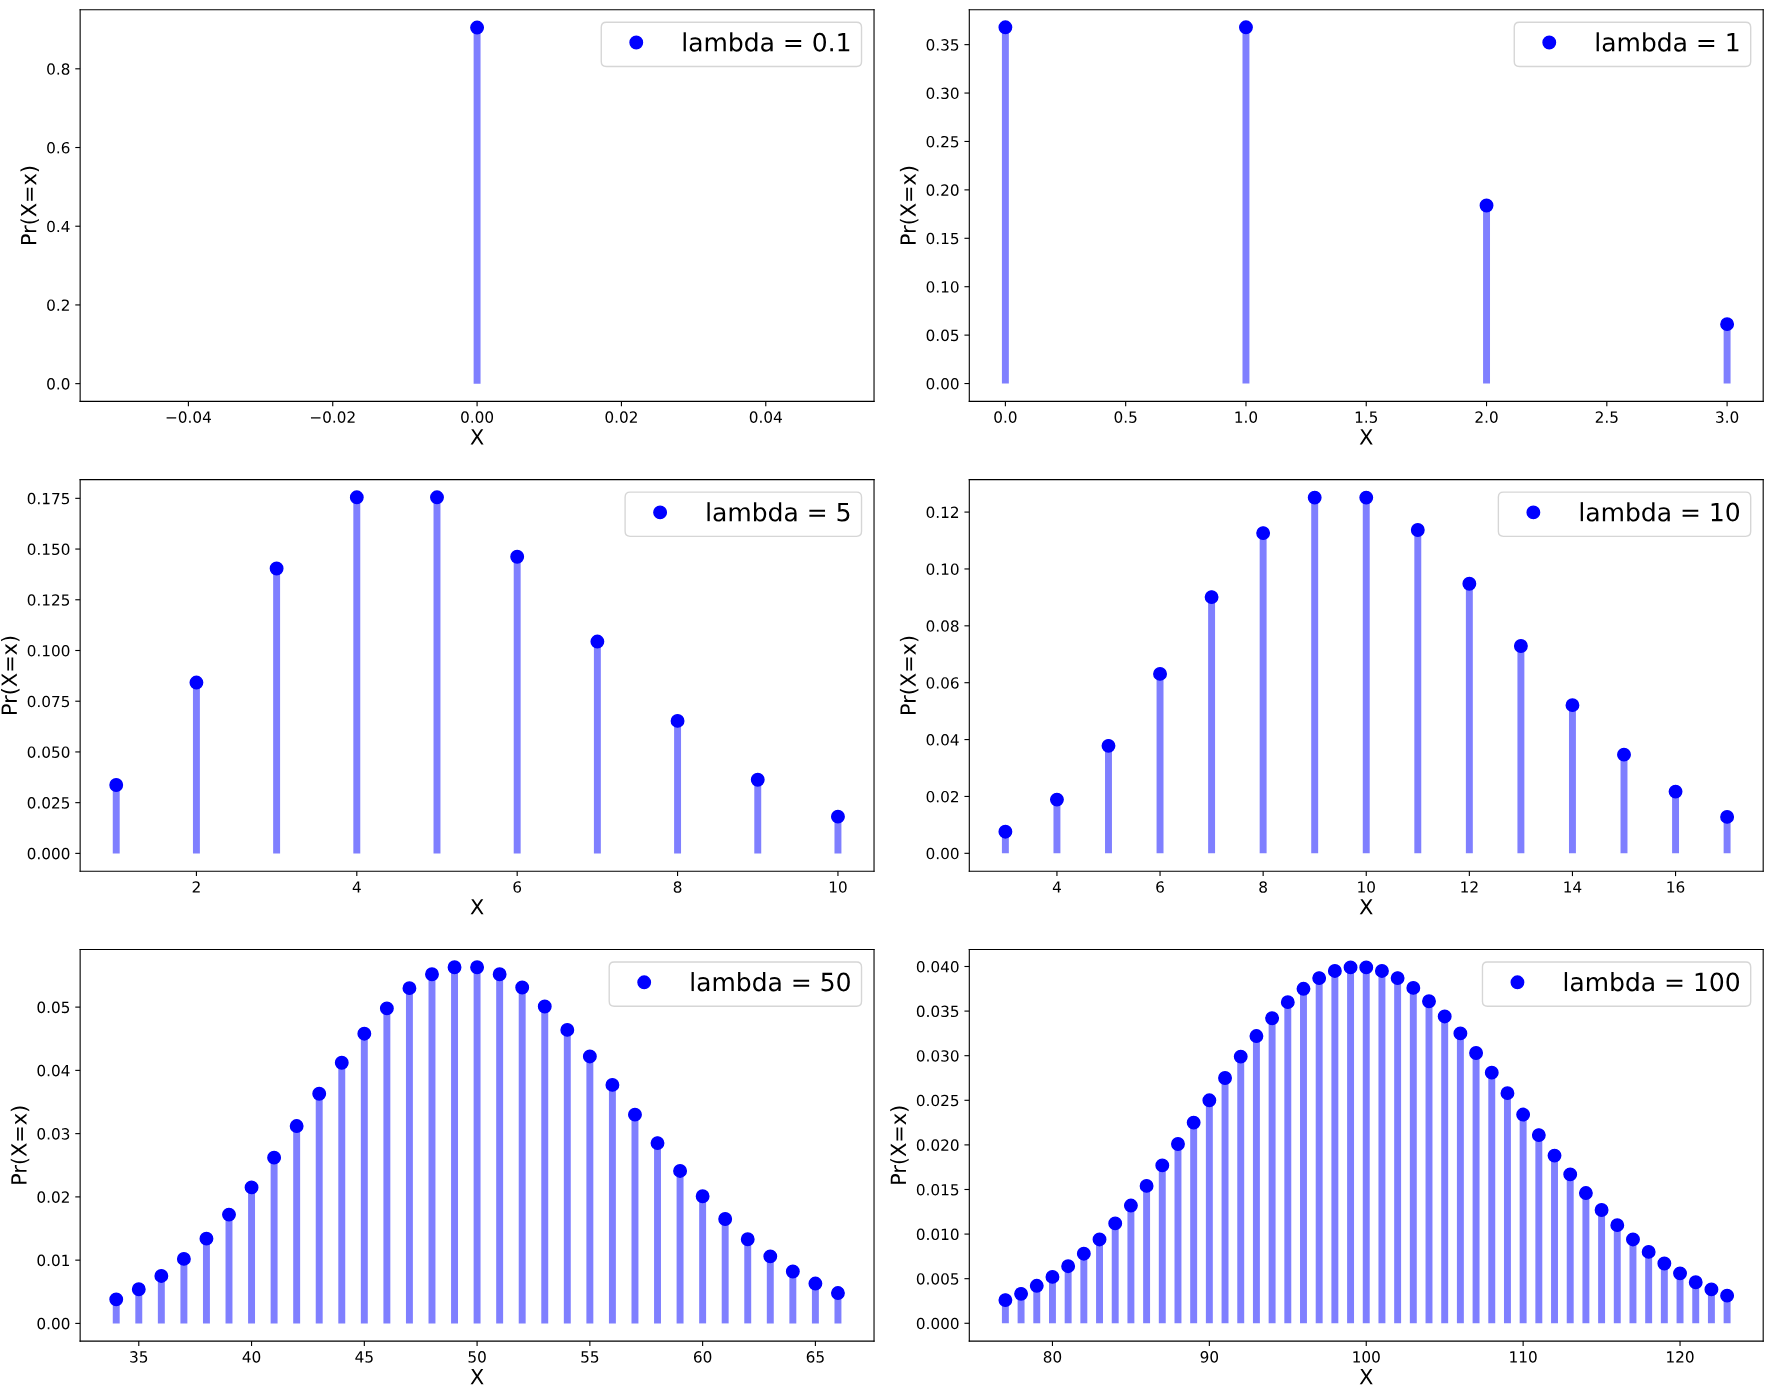 The height and width of the screenshot is (1397, 1781). What do you see at coordinates (1523, 1357) in the screenshot?
I see `x-tick-label: 110` at bounding box center [1523, 1357].